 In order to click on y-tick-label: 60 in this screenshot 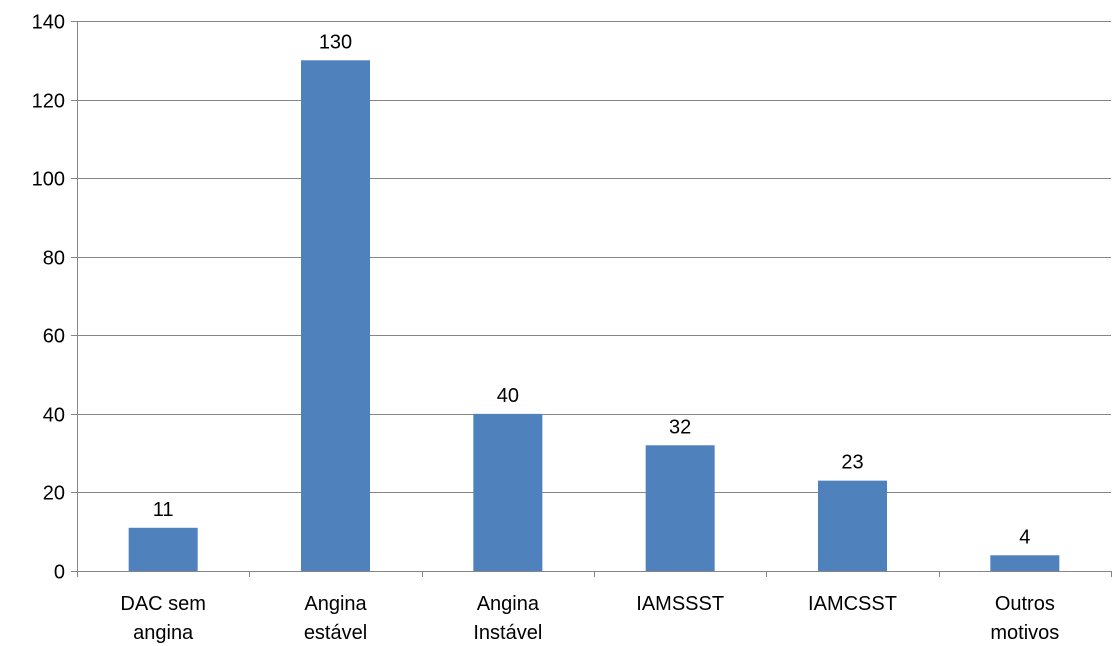, I will do `click(54, 337)`.